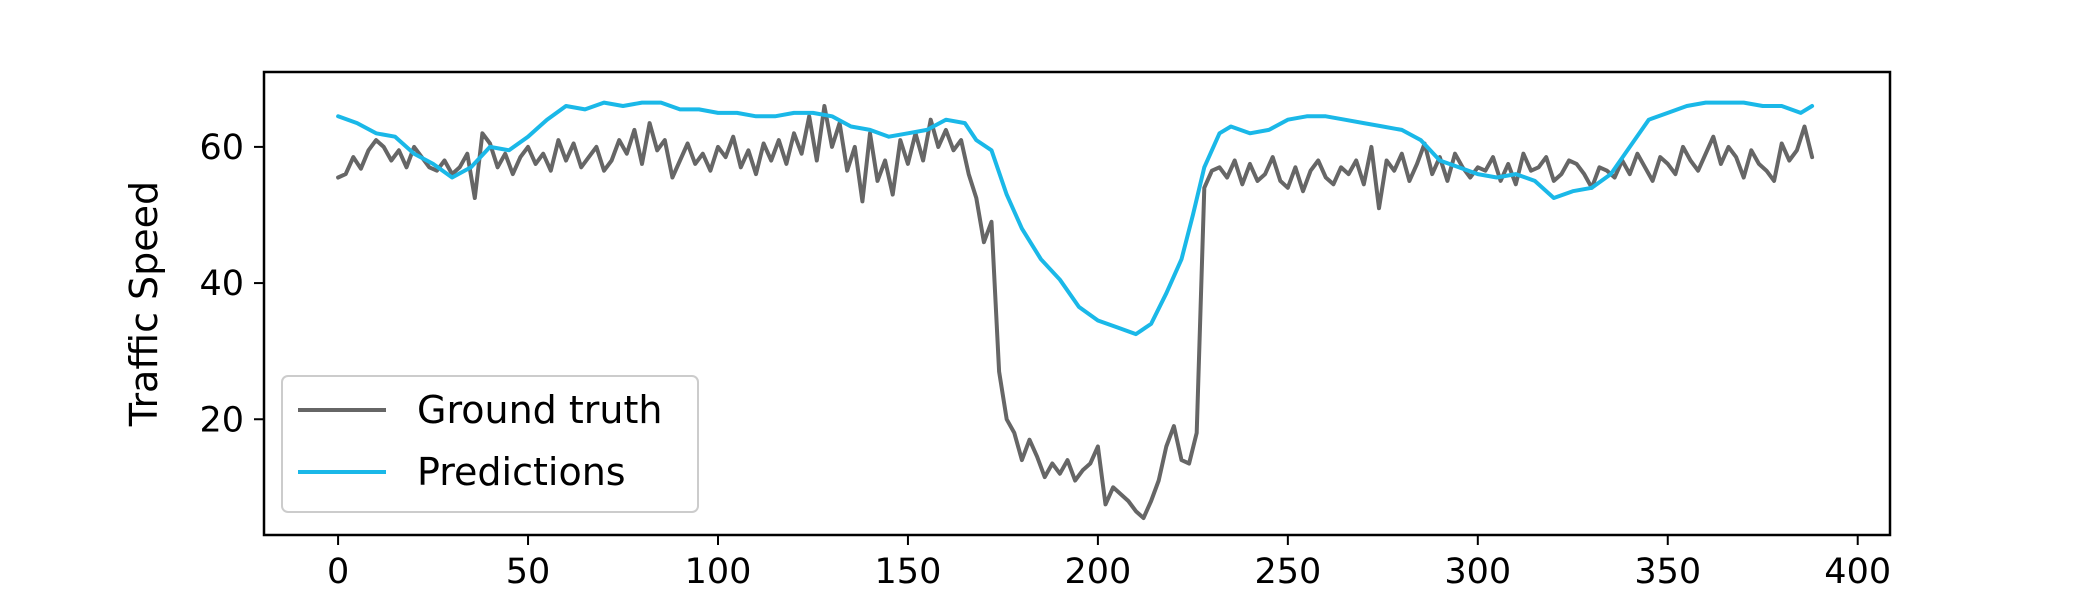  I want to click on x-tick-label: 50, so click(528, 572).